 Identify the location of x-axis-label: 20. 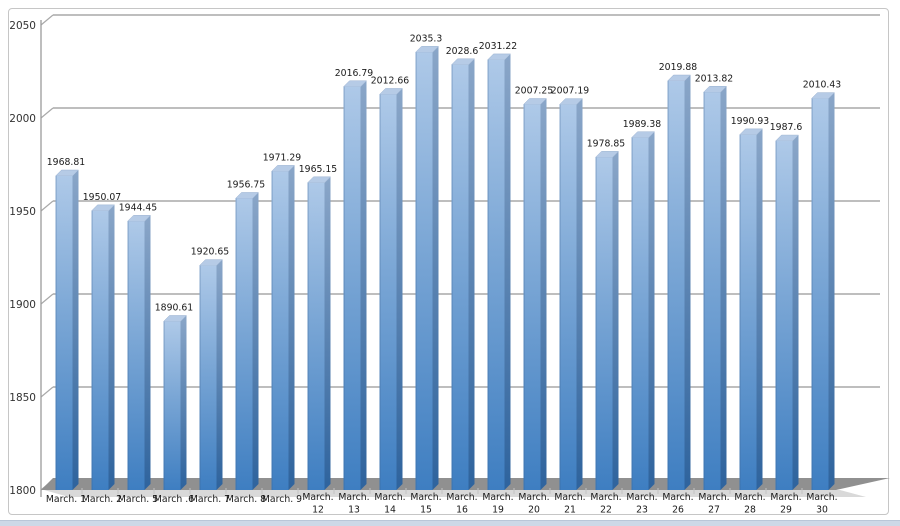
(534, 510).